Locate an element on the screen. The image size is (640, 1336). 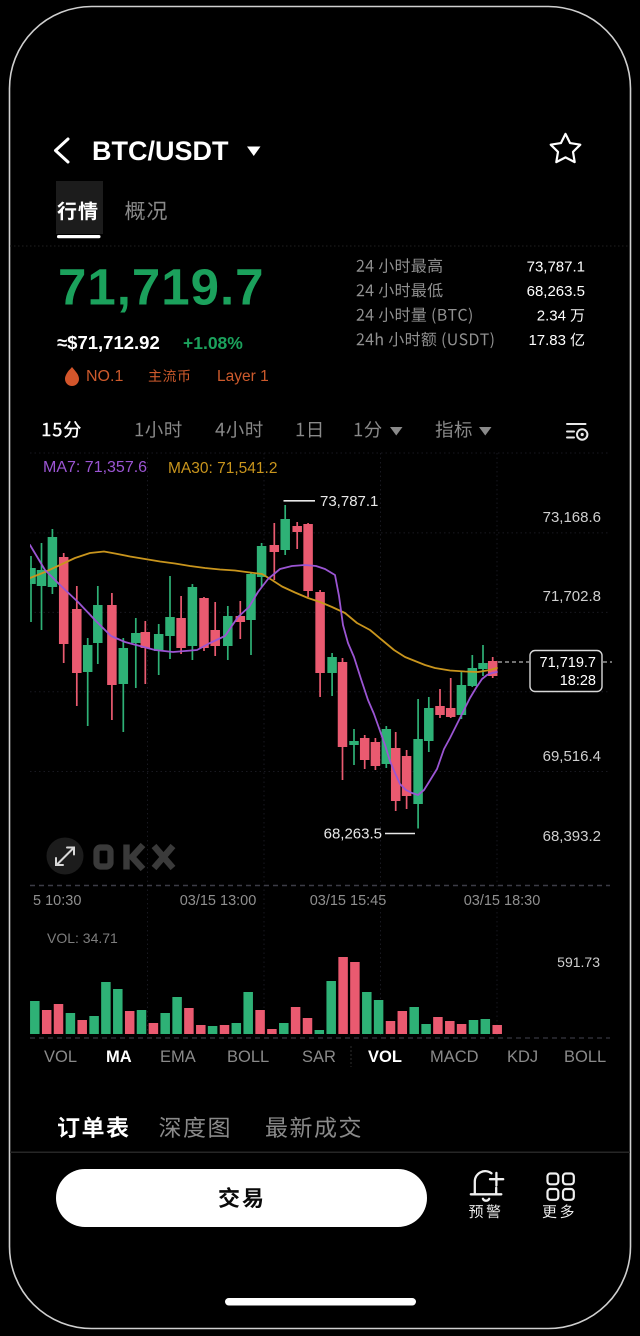
svg-text: 69,516.4 is located at coordinates (572, 756).